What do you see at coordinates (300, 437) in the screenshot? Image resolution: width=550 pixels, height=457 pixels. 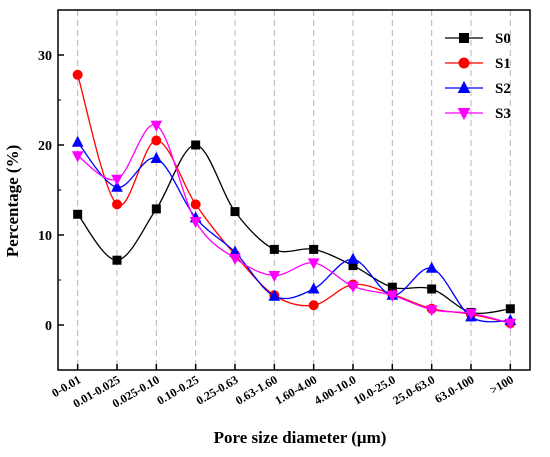 I see `x-axis-title: Pore size diameter (μm)` at bounding box center [300, 437].